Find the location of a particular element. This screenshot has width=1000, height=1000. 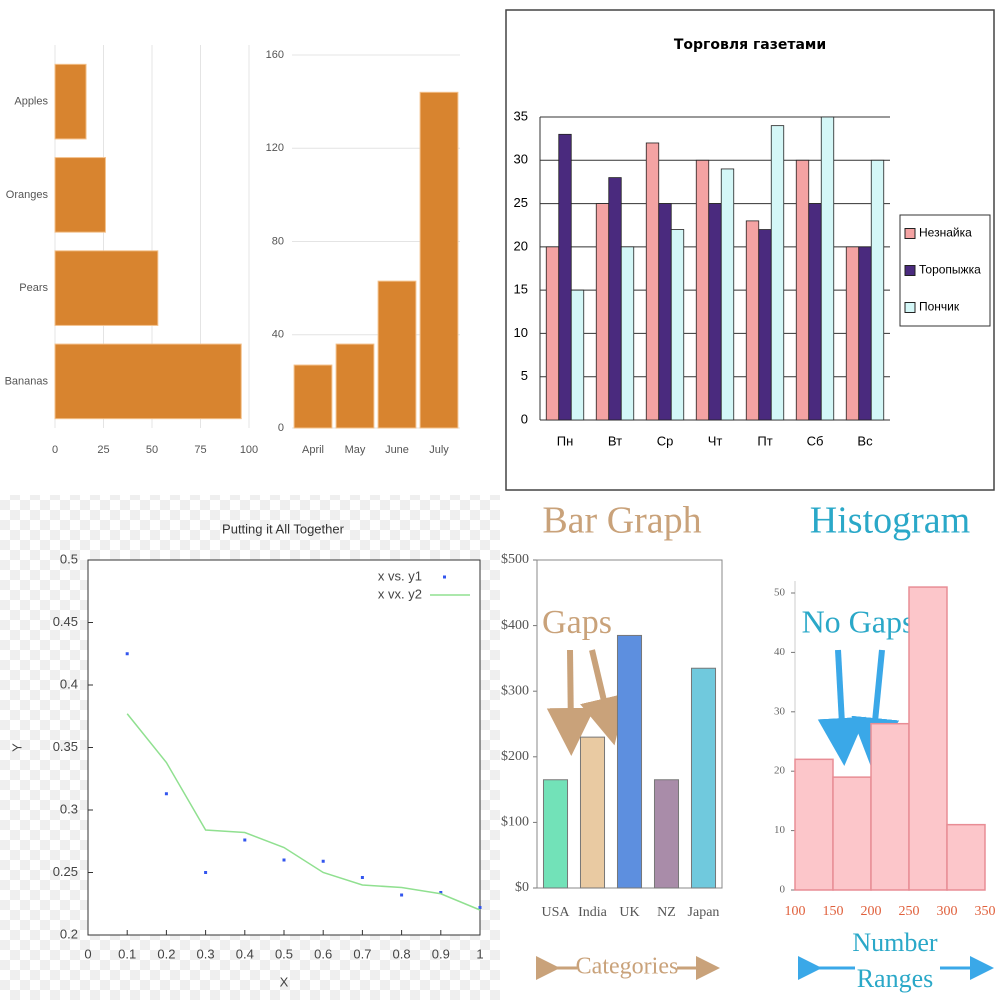

y-tick-label: 30 is located at coordinates (780, 711).